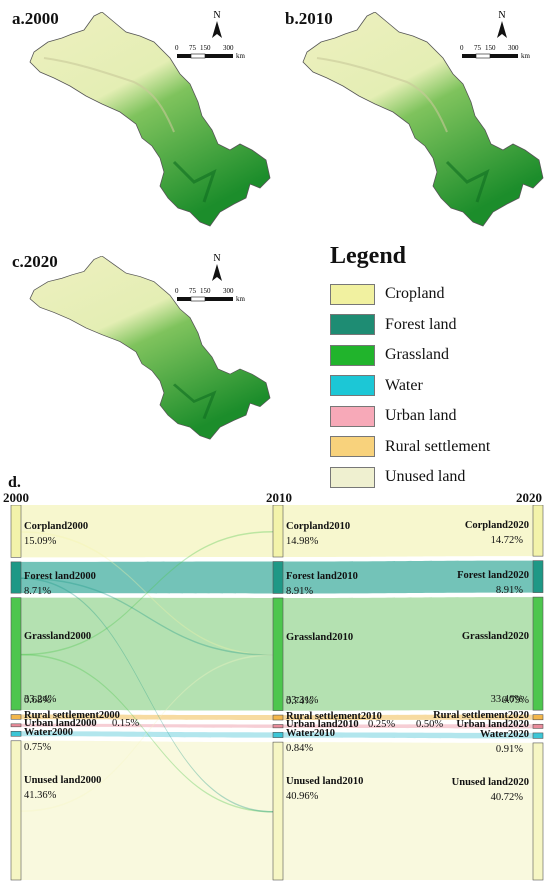  Describe the element at coordinates (481, 716) in the screenshot. I see `sankey-label-rural: Rural settlement2020` at that location.